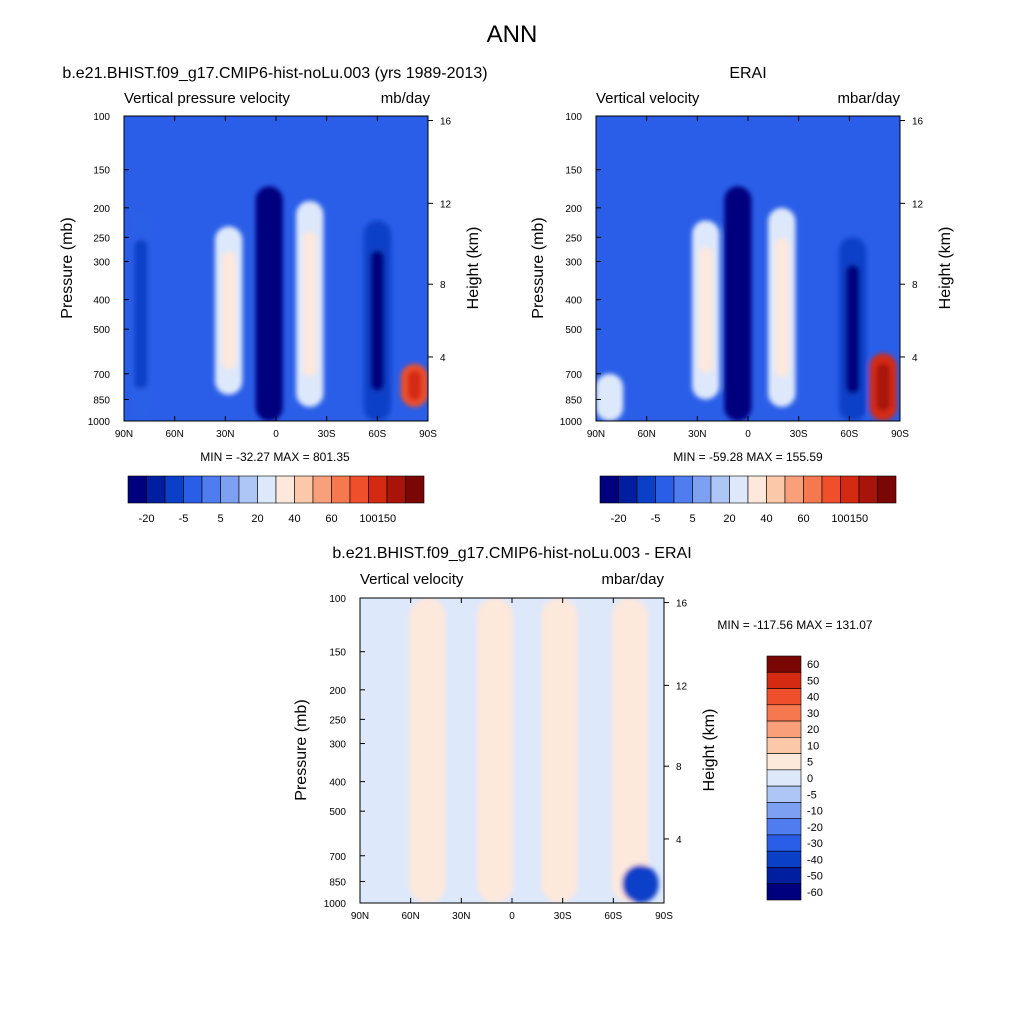 The height and width of the screenshot is (1024, 1024). What do you see at coordinates (101, 209) in the screenshot?
I see `y-tick-label: 200` at bounding box center [101, 209].